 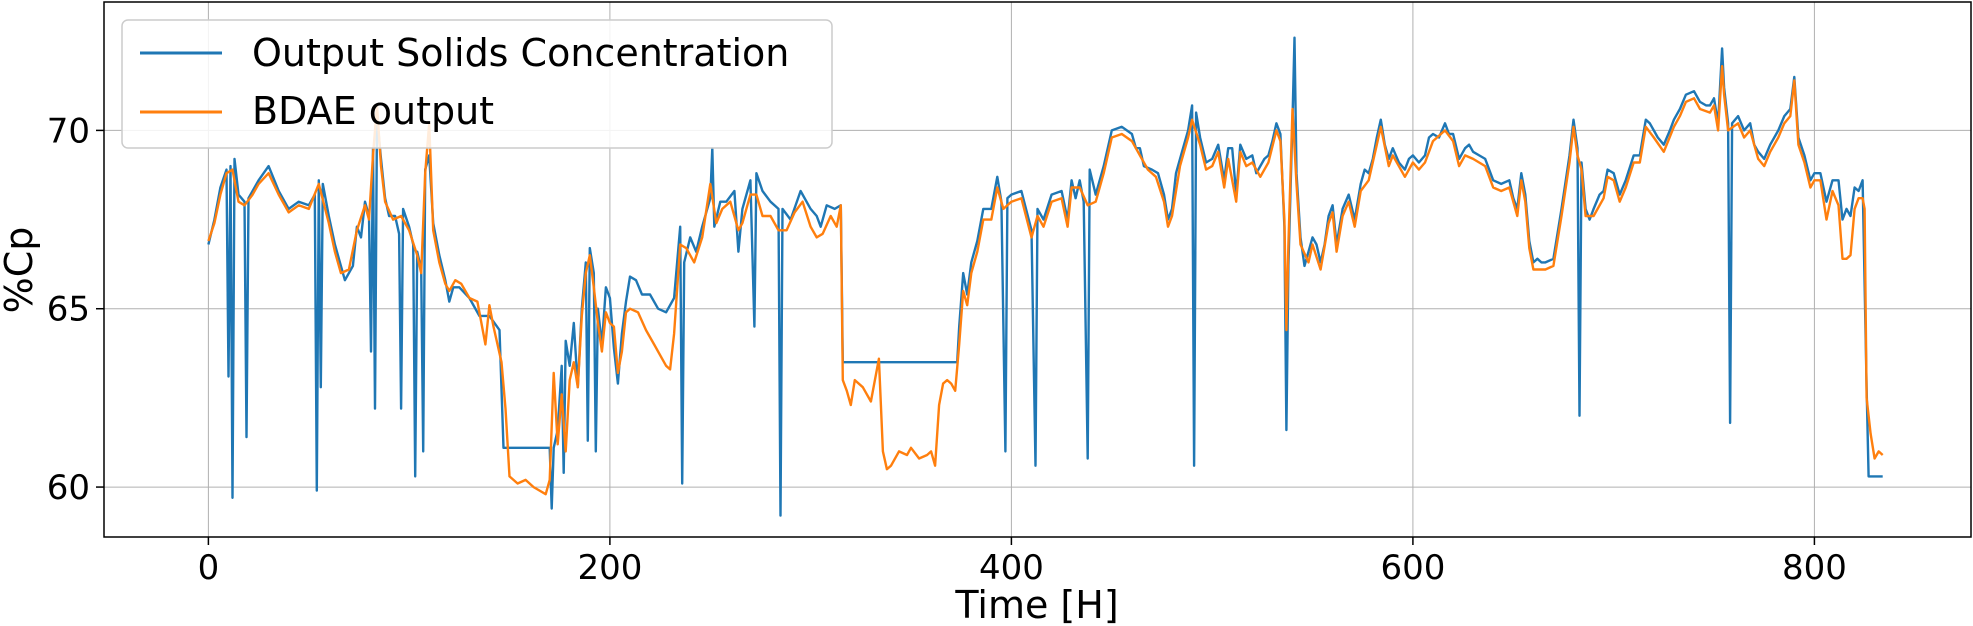 I want to click on y-tick-label: 60, so click(x=68, y=488).